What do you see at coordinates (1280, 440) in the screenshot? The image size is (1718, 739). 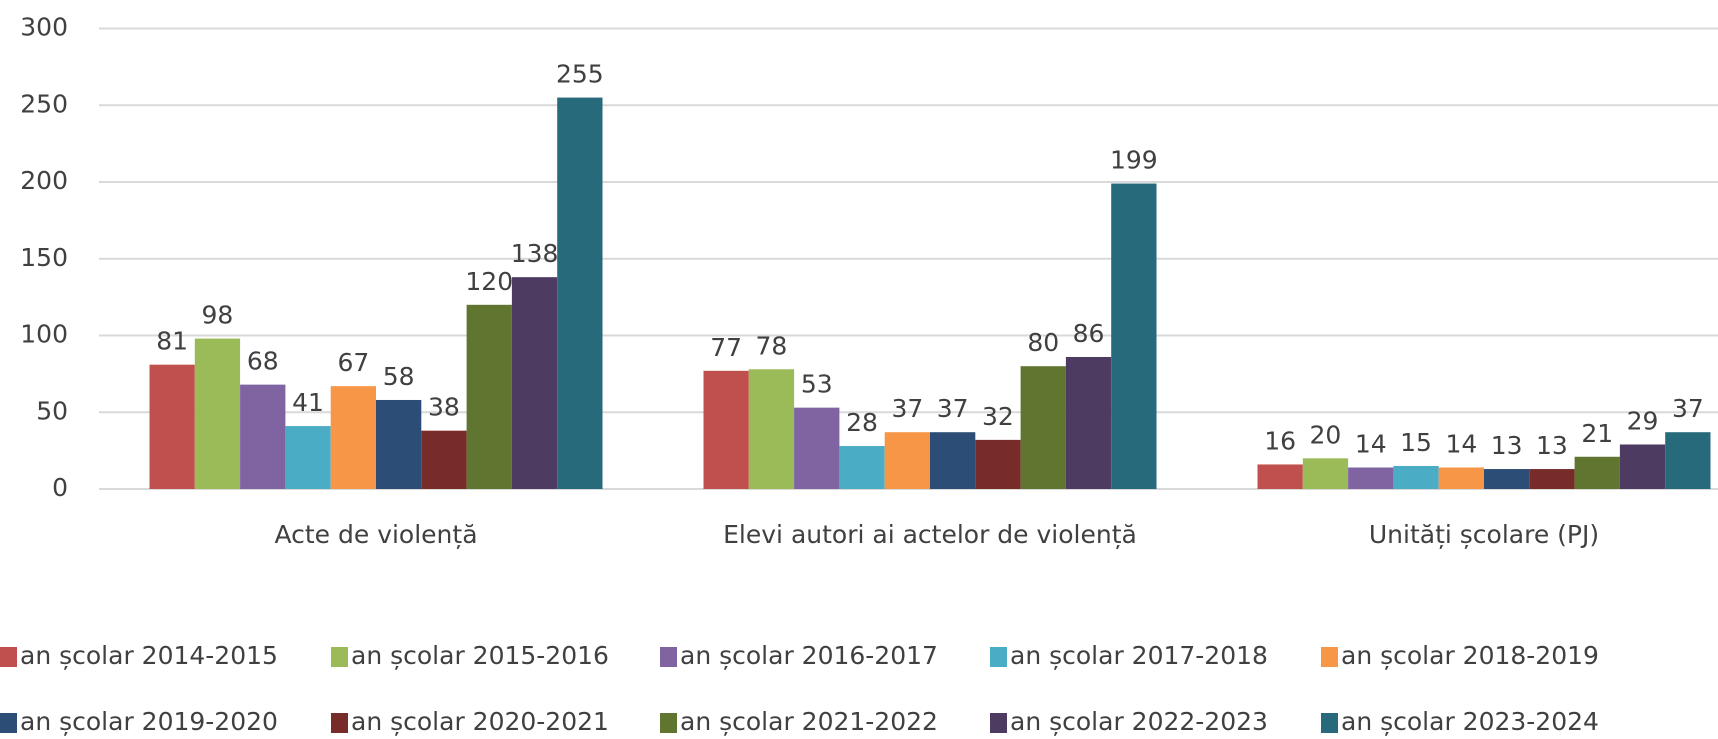 I see `data-label: 16` at bounding box center [1280, 440].